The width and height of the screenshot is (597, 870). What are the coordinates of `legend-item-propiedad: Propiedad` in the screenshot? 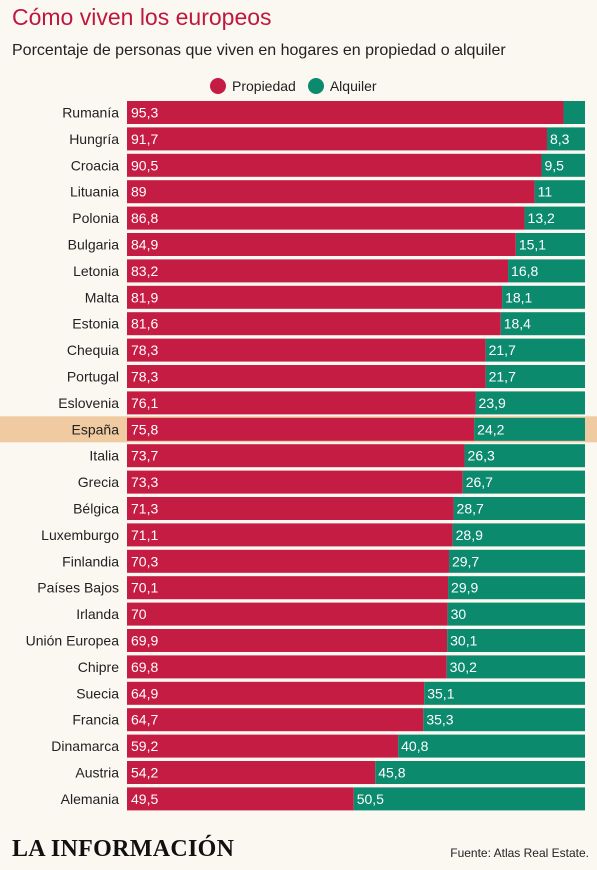 It's located at (253, 86).